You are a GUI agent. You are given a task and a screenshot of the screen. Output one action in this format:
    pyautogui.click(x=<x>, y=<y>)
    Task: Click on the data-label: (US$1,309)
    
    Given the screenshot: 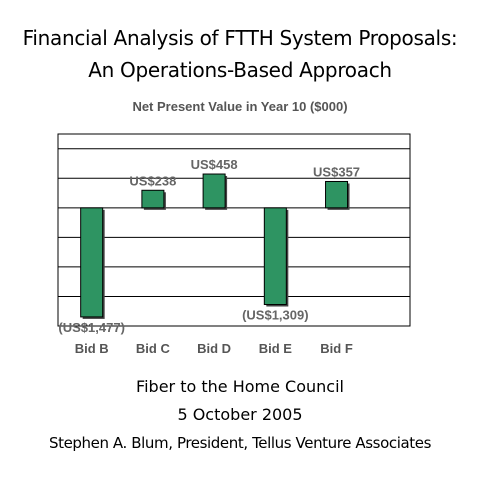 What is the action you would take?
    pyautogui.click(x=275, y=315)
    